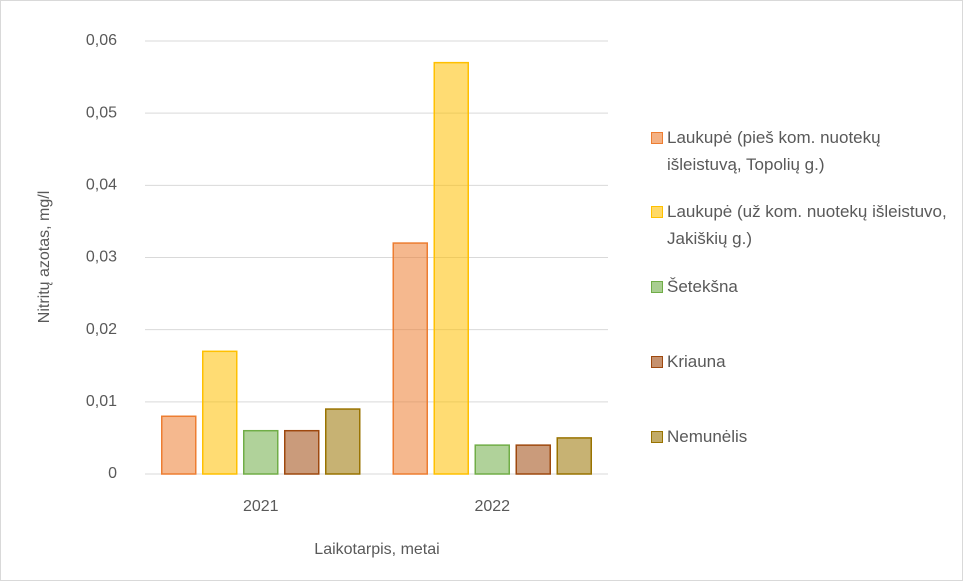 This screenshot has height=583, width=965. I want to click on y-tick-label: 0, so click(112, 473).